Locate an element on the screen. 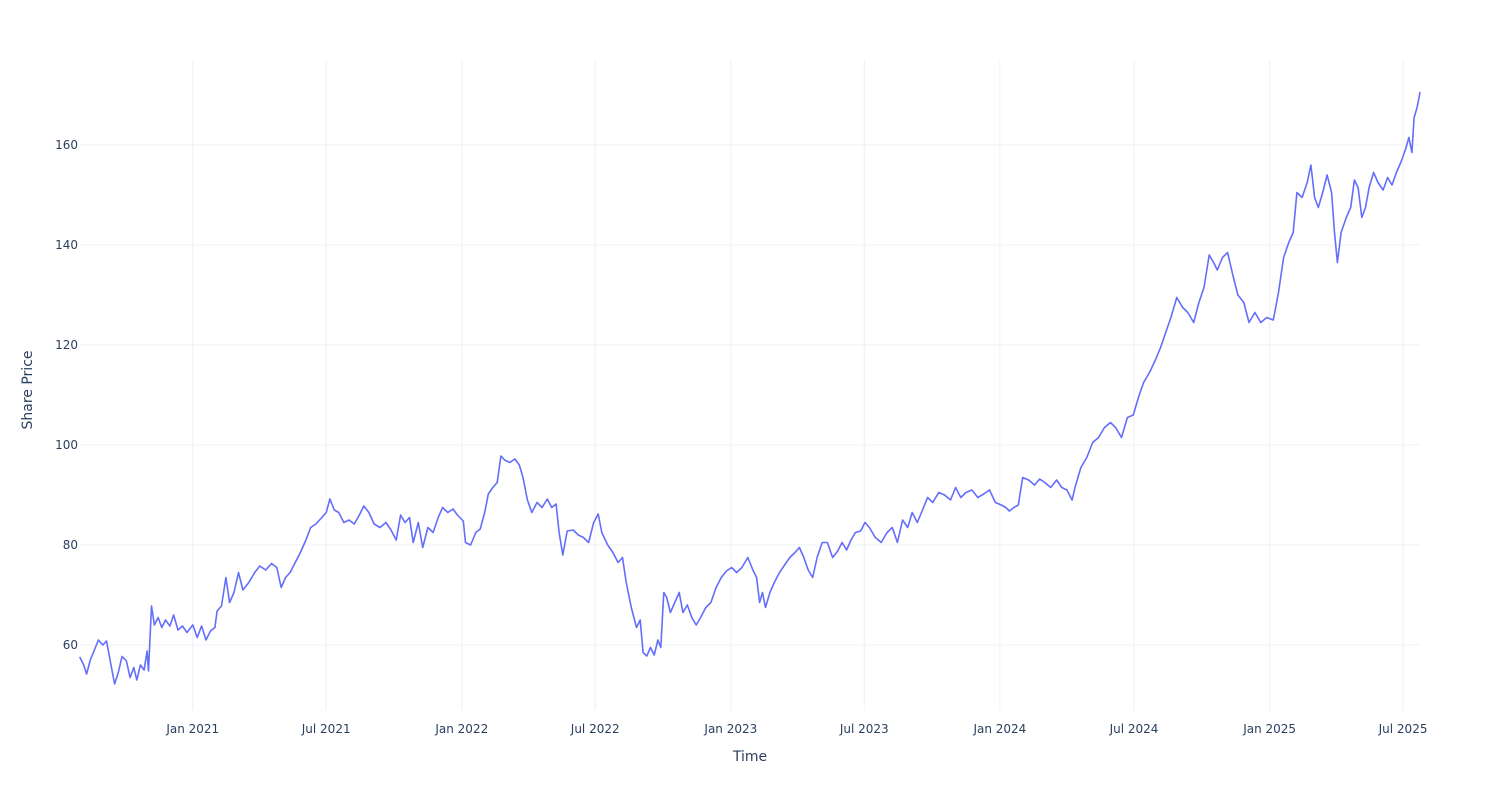 The width and height of the screenshot is (1500, 800). x-tick-label: Jul 2025 is located at coordinates (1403, 729).